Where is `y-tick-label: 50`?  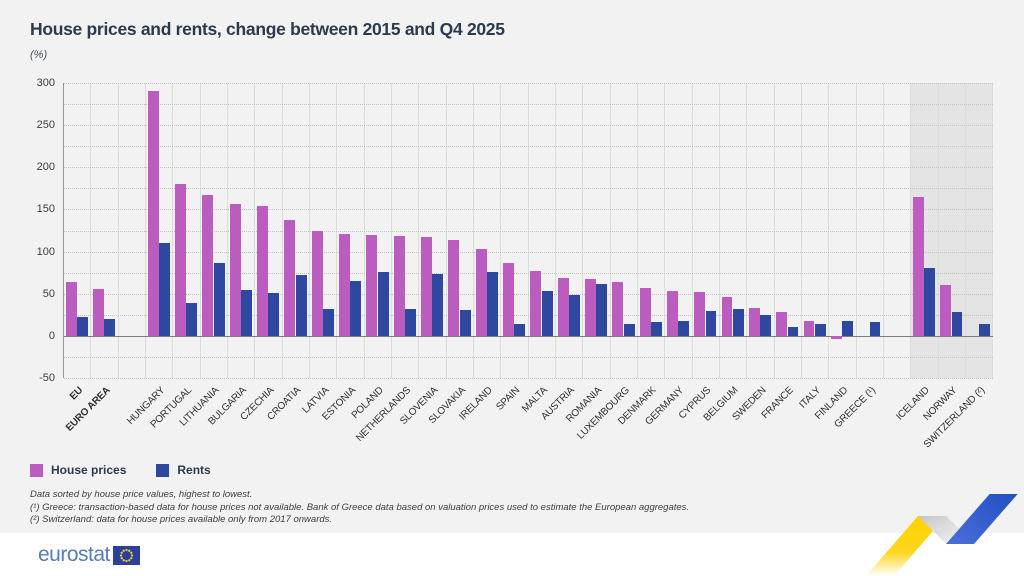
y-tick-label: 50 is located at coordinates (48, 293).